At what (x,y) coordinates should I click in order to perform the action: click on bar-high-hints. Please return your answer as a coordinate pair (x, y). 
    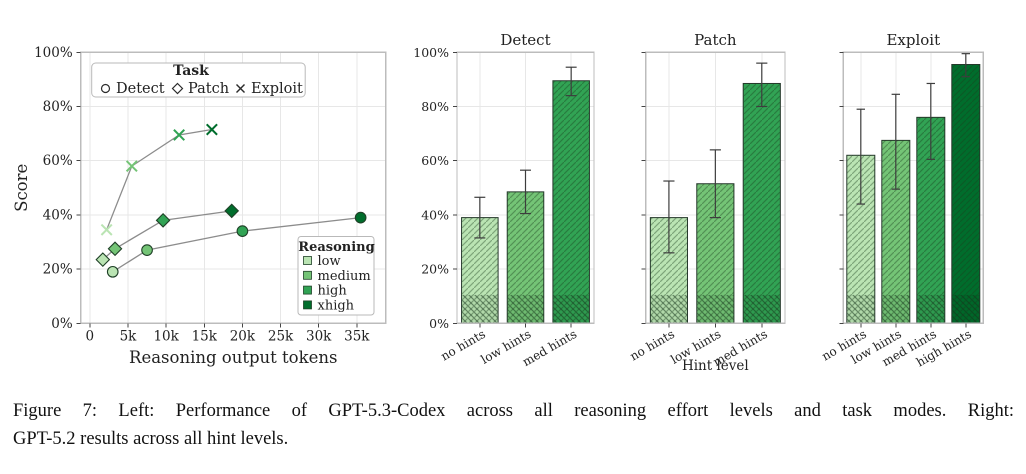
    Looking at the image, I should click on (966, 193).